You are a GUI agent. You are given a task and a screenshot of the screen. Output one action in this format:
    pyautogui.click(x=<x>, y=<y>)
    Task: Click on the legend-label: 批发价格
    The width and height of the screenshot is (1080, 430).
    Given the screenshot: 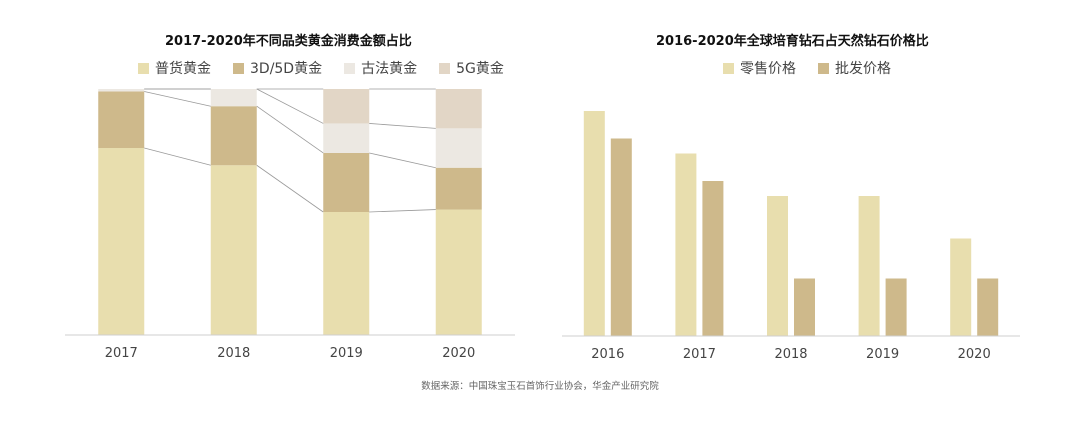 What is the action you would take?
    pyautogui.click(x=863, y=69)
    